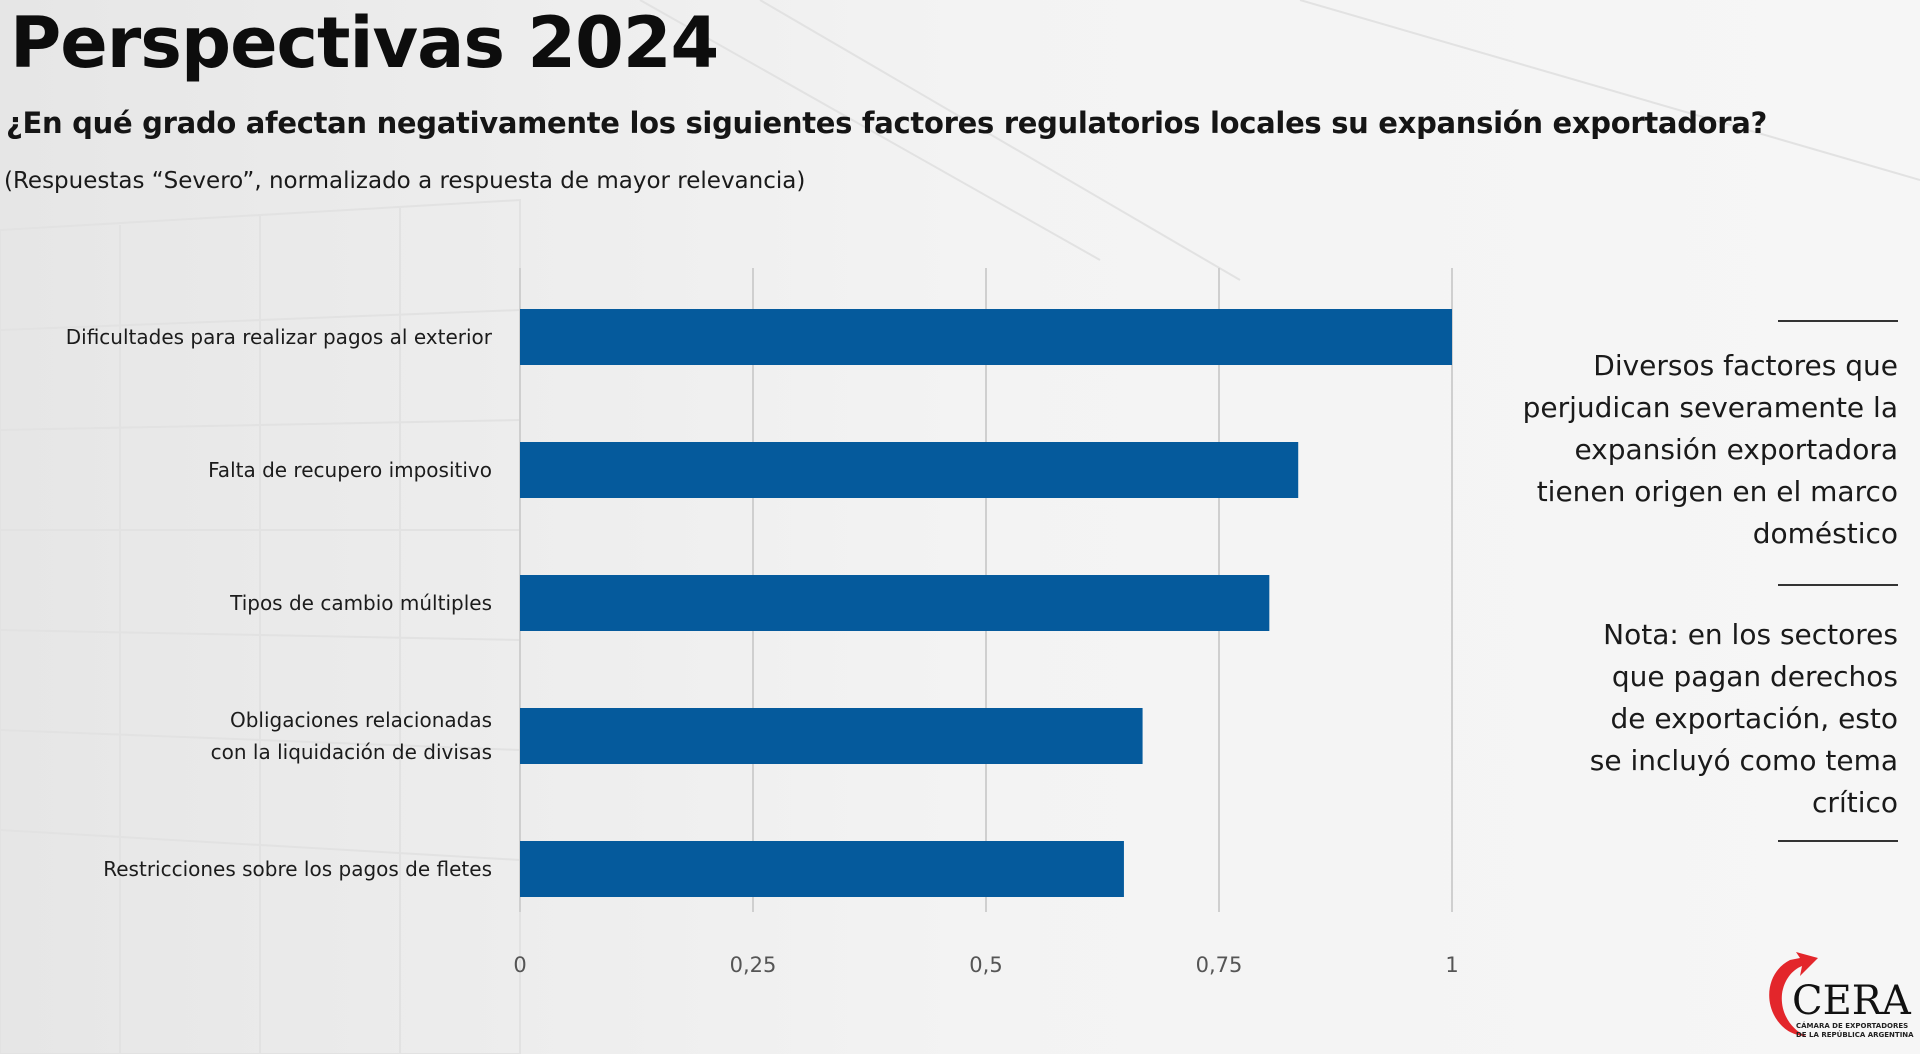  Describe the element at coordinates (1710, 407) in the screenshot. I see `side-main-line: perjudican severamente la` at that location.